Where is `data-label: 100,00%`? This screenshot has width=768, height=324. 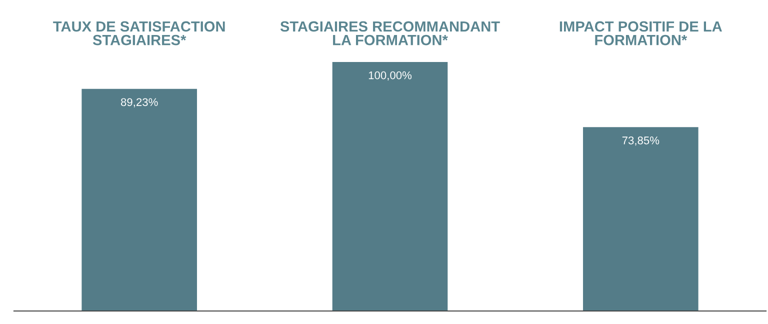 data-label: 100,00% is located at coordinates (390, 76).